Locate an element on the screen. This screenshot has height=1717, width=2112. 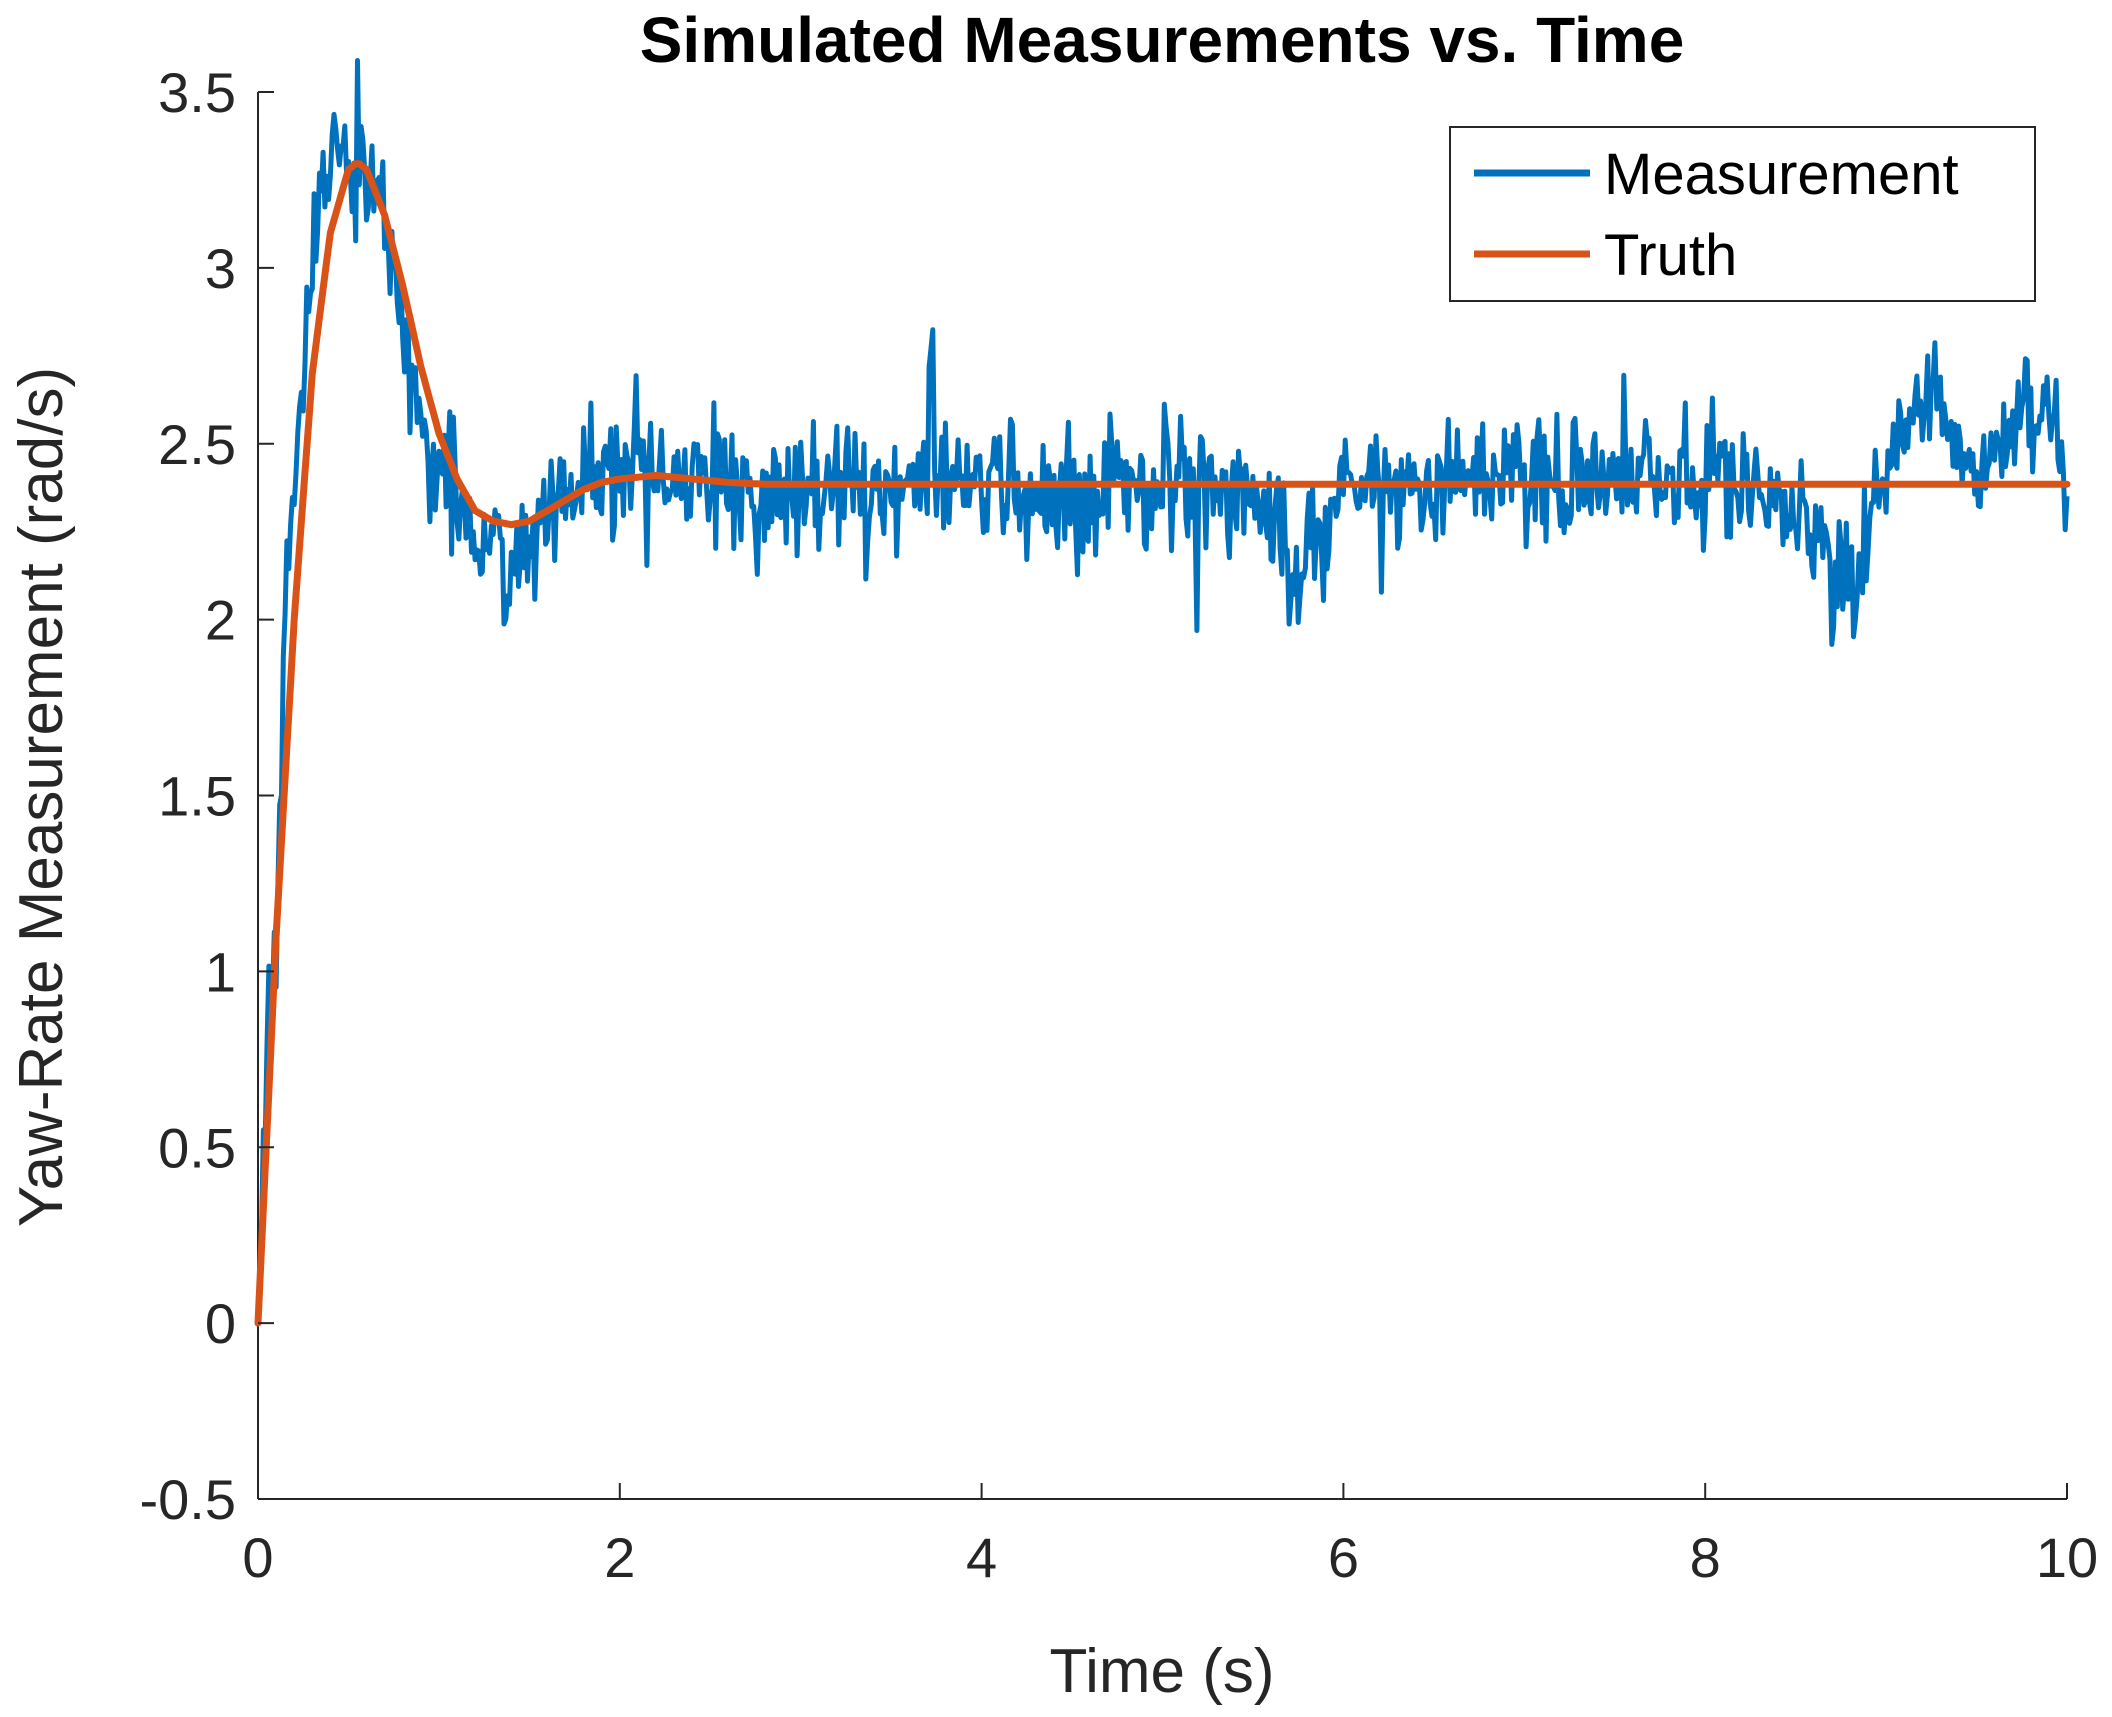
x-tick-label: 10 is located at coordinates (2067, 1557).